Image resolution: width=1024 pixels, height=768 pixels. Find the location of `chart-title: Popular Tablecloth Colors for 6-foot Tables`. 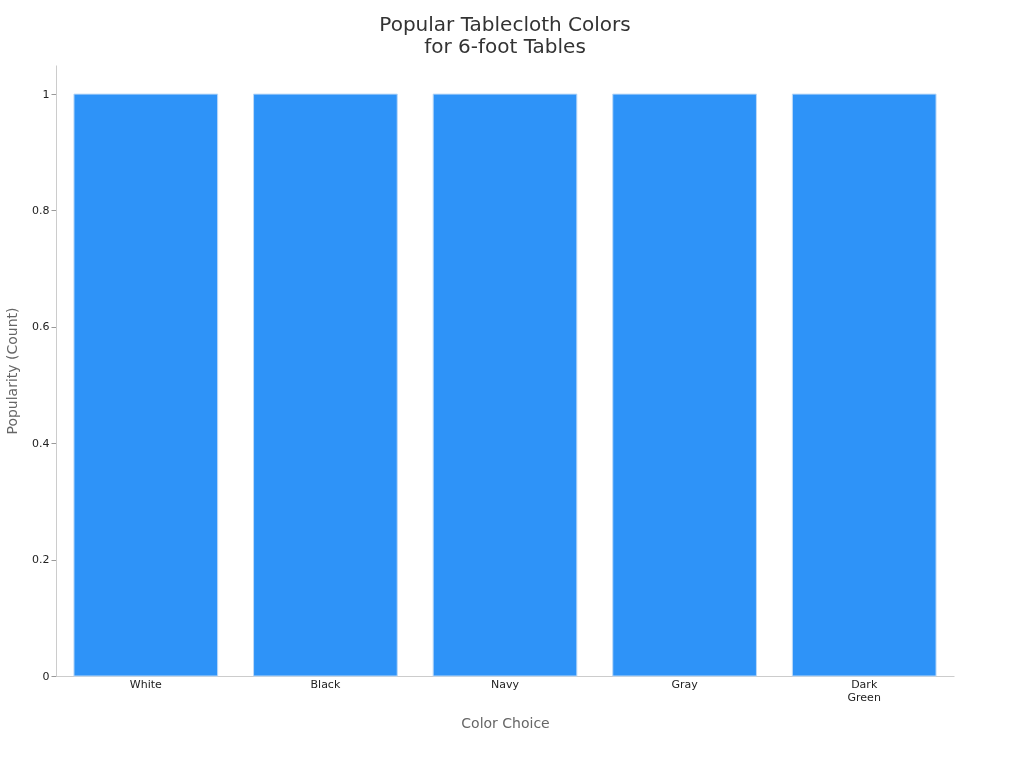

chart-title: Popular Tablecloth Colors for 6-foot Tables is located at coordinates (505, 35).